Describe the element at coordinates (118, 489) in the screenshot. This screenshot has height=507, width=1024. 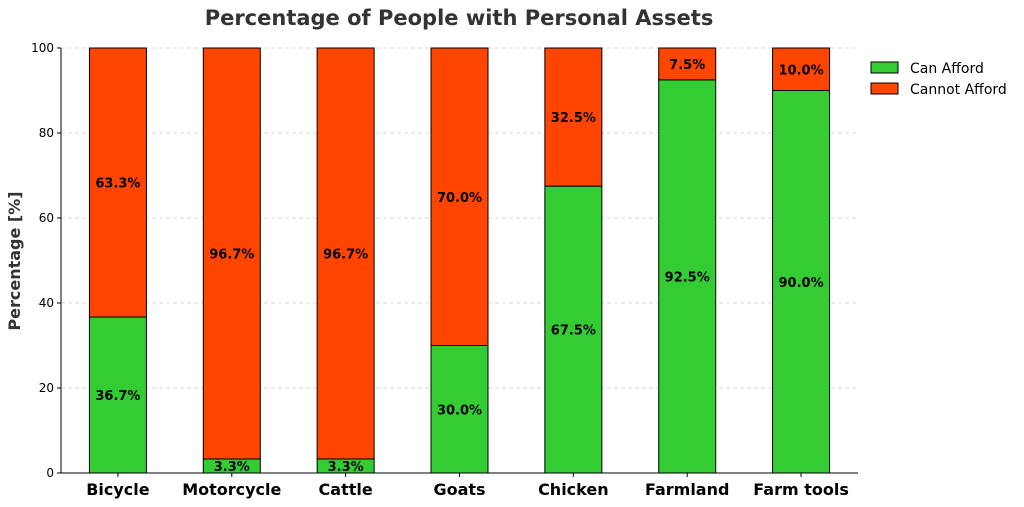
I see `x-tick-label: Bicycle` at that location.